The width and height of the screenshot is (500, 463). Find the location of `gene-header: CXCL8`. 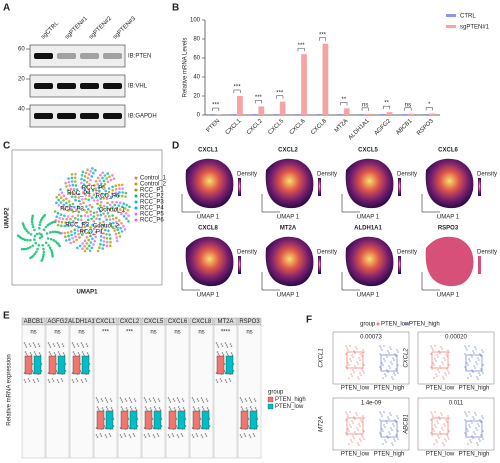

gene-header: CXCL8 is located at coordinates (202, 322).